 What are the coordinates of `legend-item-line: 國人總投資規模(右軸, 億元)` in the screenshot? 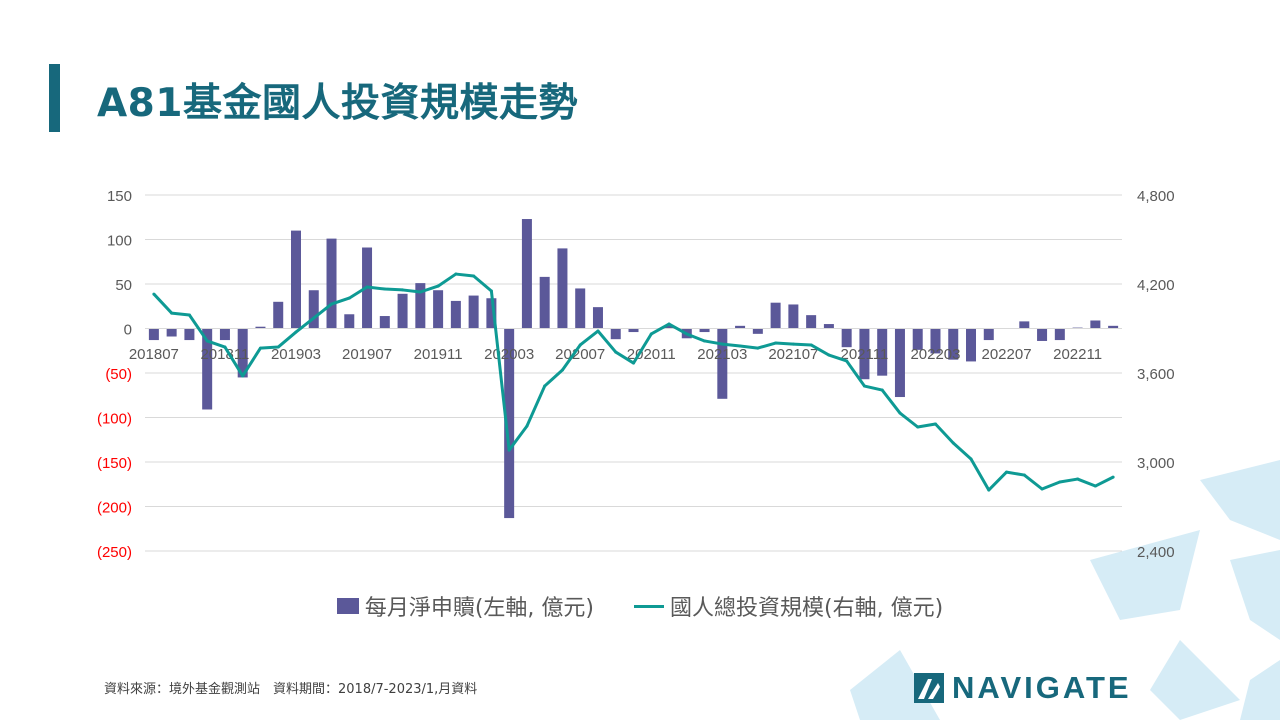 It's located at (788, 606).